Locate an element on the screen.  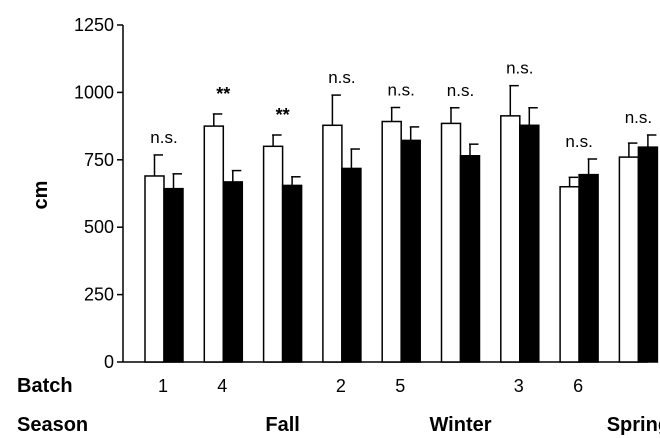
y-tick-label: 1000 is located at coordinates (94, 92).